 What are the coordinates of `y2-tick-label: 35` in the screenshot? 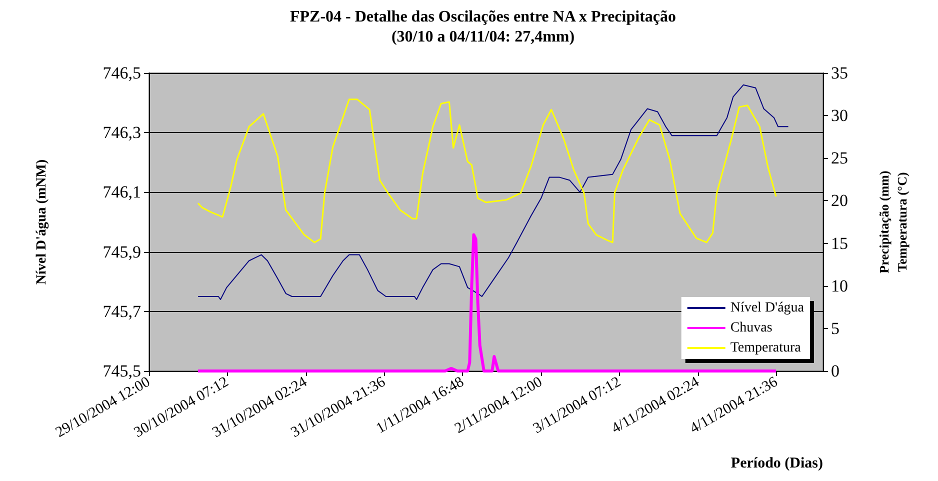 It's located at (839, 73).